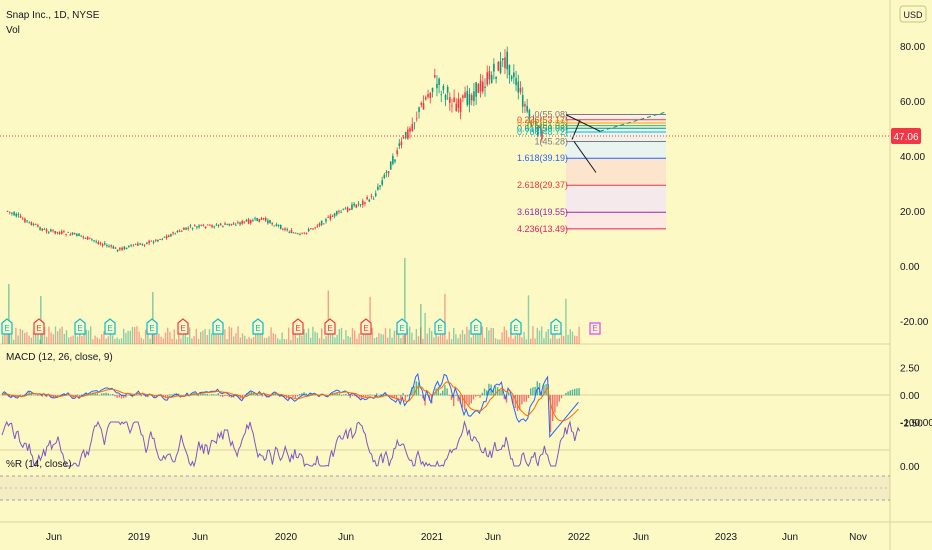  What do you see at coordinates (916, 445) in the screenshot?
I see `wr-axis: 0.00 -100.00` at bounding box center [916, 445].